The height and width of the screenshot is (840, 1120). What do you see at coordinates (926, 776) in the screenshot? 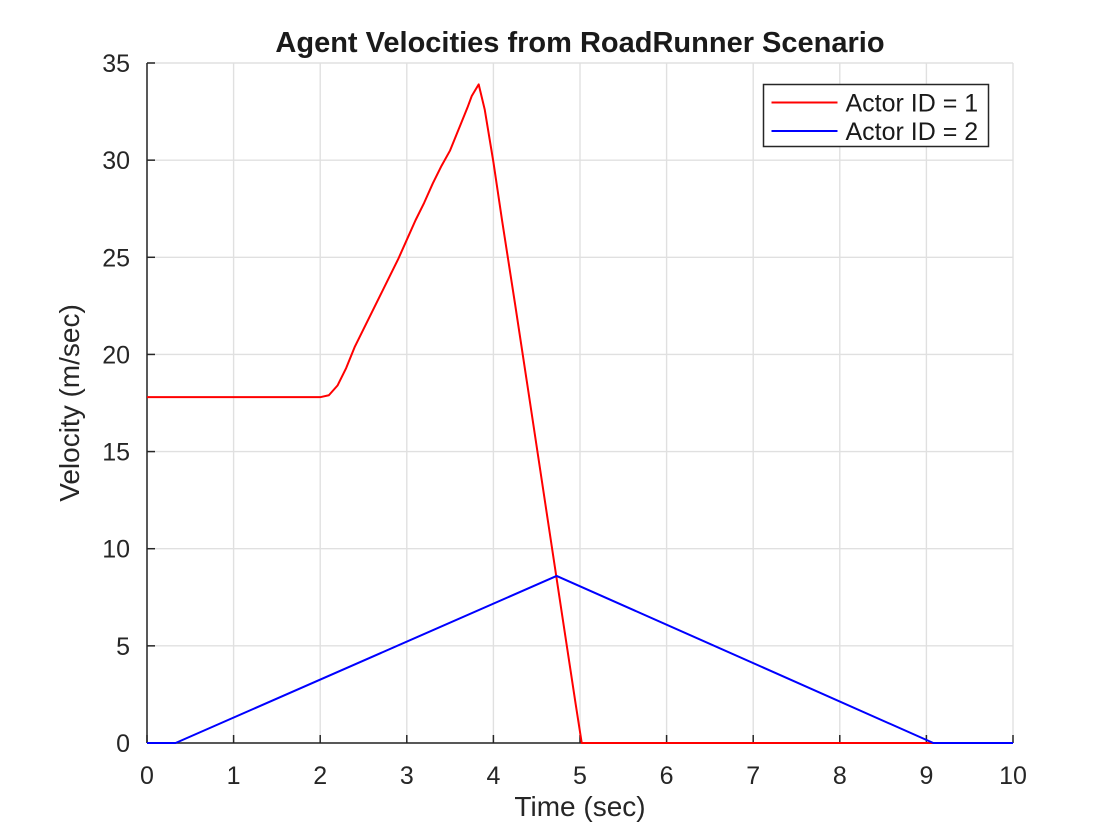
I see `x-tick-label: 9` at bounding box center [926, 776].